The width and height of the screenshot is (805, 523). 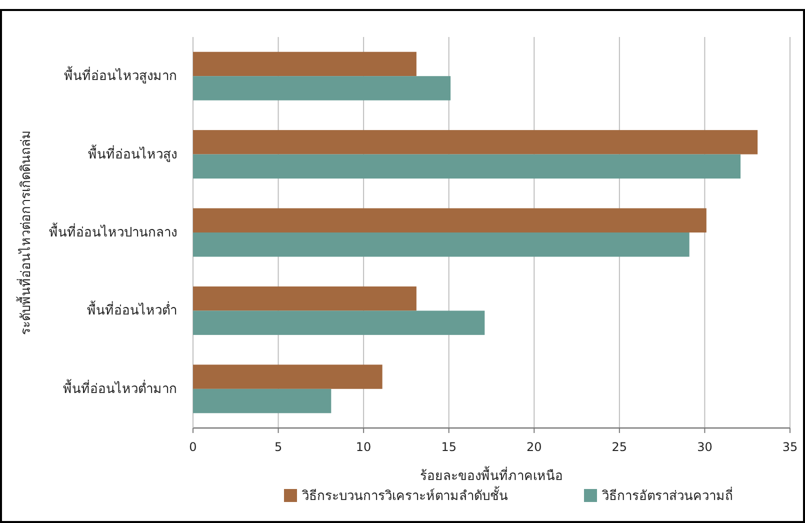 What do you see at coordinates (193, 447) in the screenshot?
I see `x-tick-label: 0` at bounding box center [193, 447].